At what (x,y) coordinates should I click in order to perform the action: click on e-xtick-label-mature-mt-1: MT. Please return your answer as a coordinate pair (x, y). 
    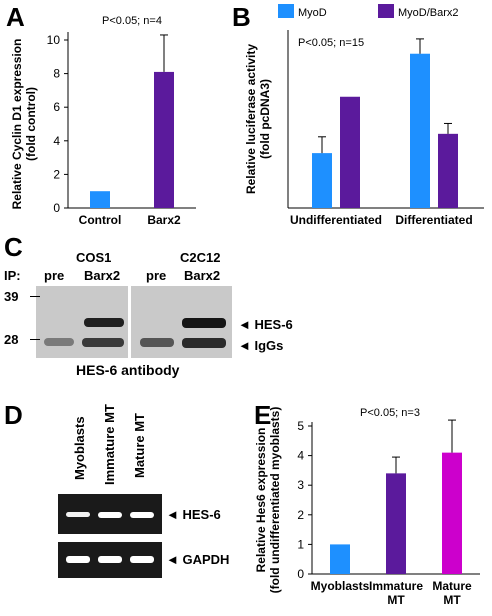
    Looking at the image, I should click on (452, 600).